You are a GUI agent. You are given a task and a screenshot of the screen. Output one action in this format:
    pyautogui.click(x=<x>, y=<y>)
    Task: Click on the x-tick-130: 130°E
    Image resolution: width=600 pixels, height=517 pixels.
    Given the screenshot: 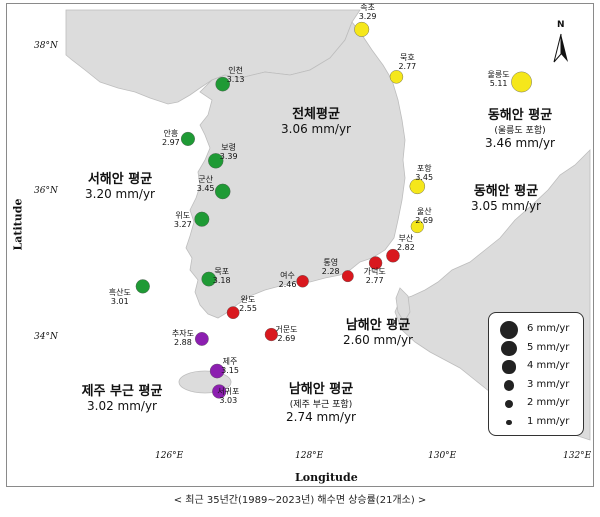 What is the action you would take?
    pyautogui.click(x=442, y=456)
    